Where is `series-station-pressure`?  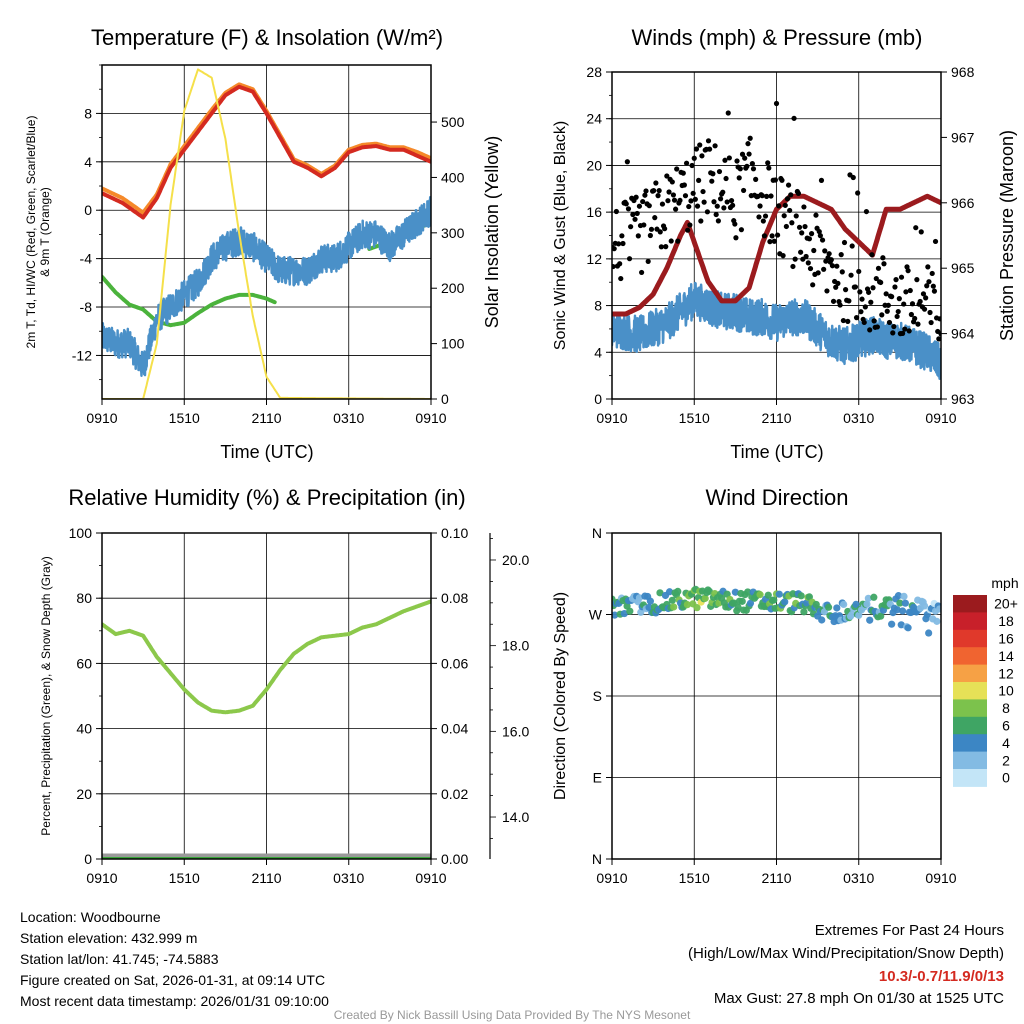
series-station-pressure is located at coordinates (776, 255).